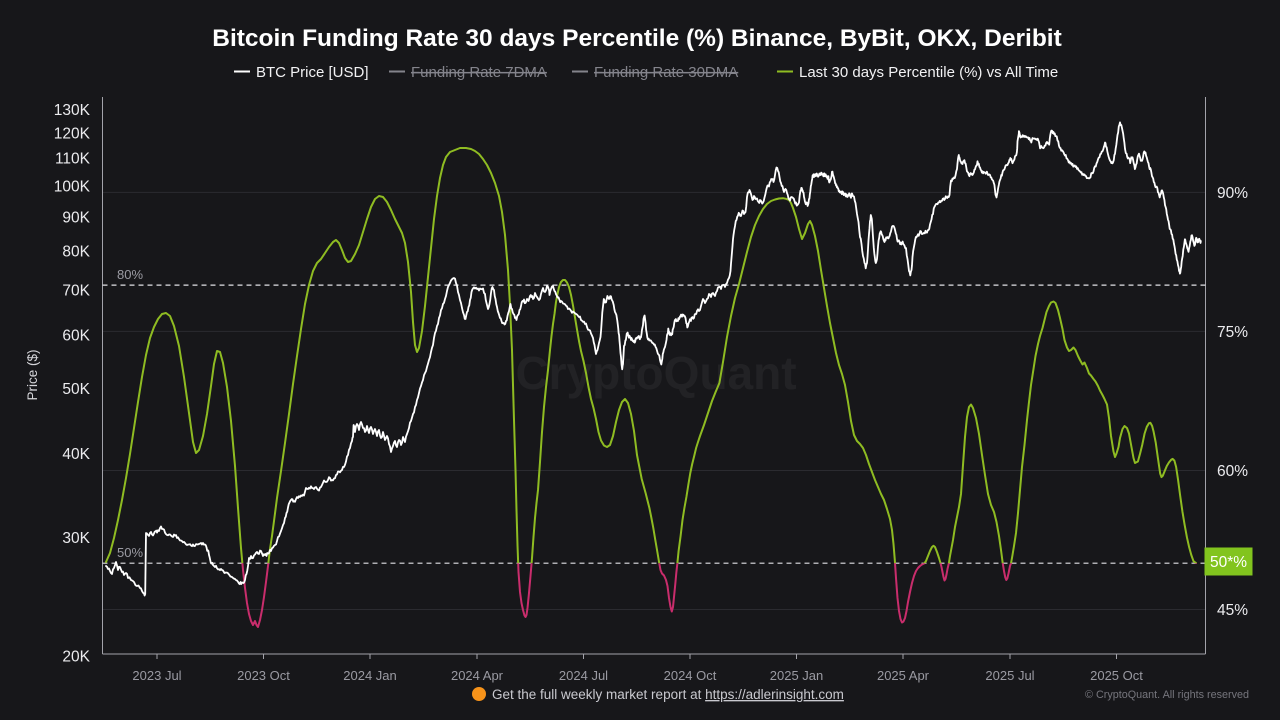  What do you see at coordinates (156, 675) in the screenshot?
I see `svg-text: 2023 Jul` at bounding box center [156, 675].